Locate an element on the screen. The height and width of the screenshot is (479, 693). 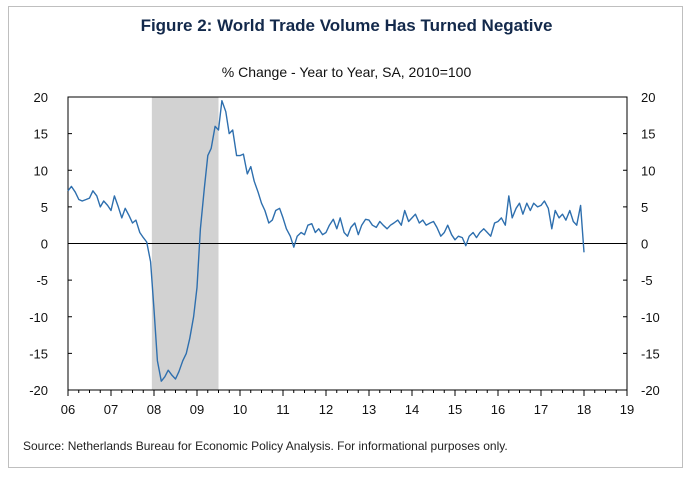
y-tick-label-right: 5 is located at coordinates (644, 207).